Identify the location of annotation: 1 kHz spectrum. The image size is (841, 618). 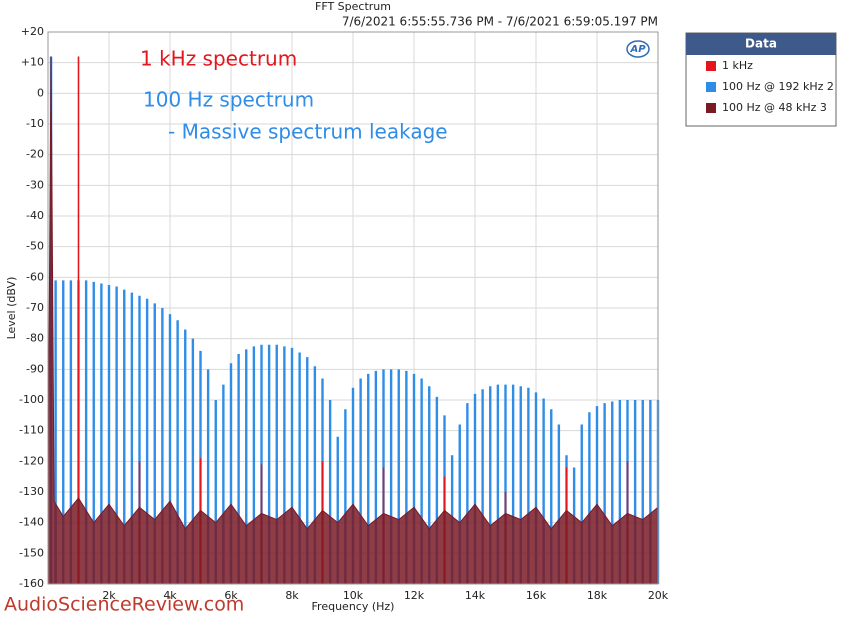
(218, 59).